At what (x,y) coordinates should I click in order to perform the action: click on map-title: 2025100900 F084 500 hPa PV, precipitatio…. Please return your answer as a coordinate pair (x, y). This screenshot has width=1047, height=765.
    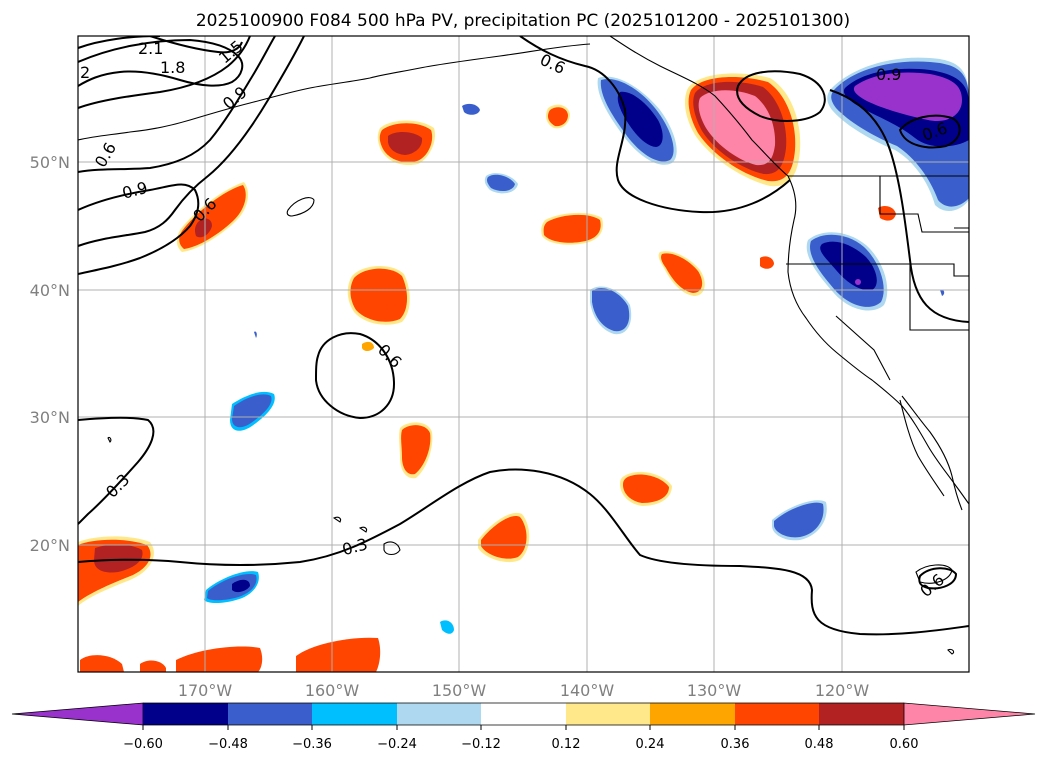
    Looking at the image, I should click on (523, 21).